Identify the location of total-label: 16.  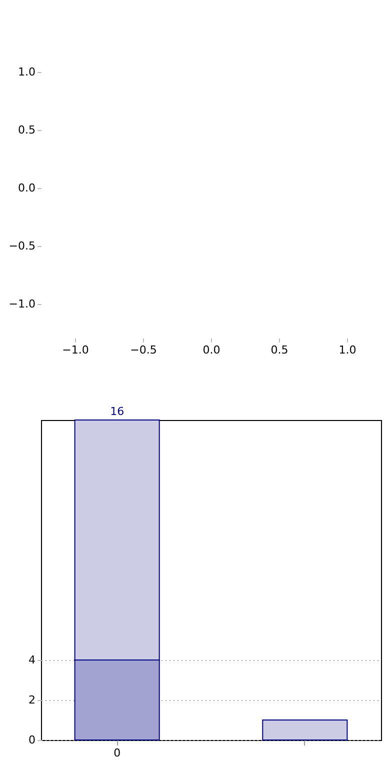
(117, 411).